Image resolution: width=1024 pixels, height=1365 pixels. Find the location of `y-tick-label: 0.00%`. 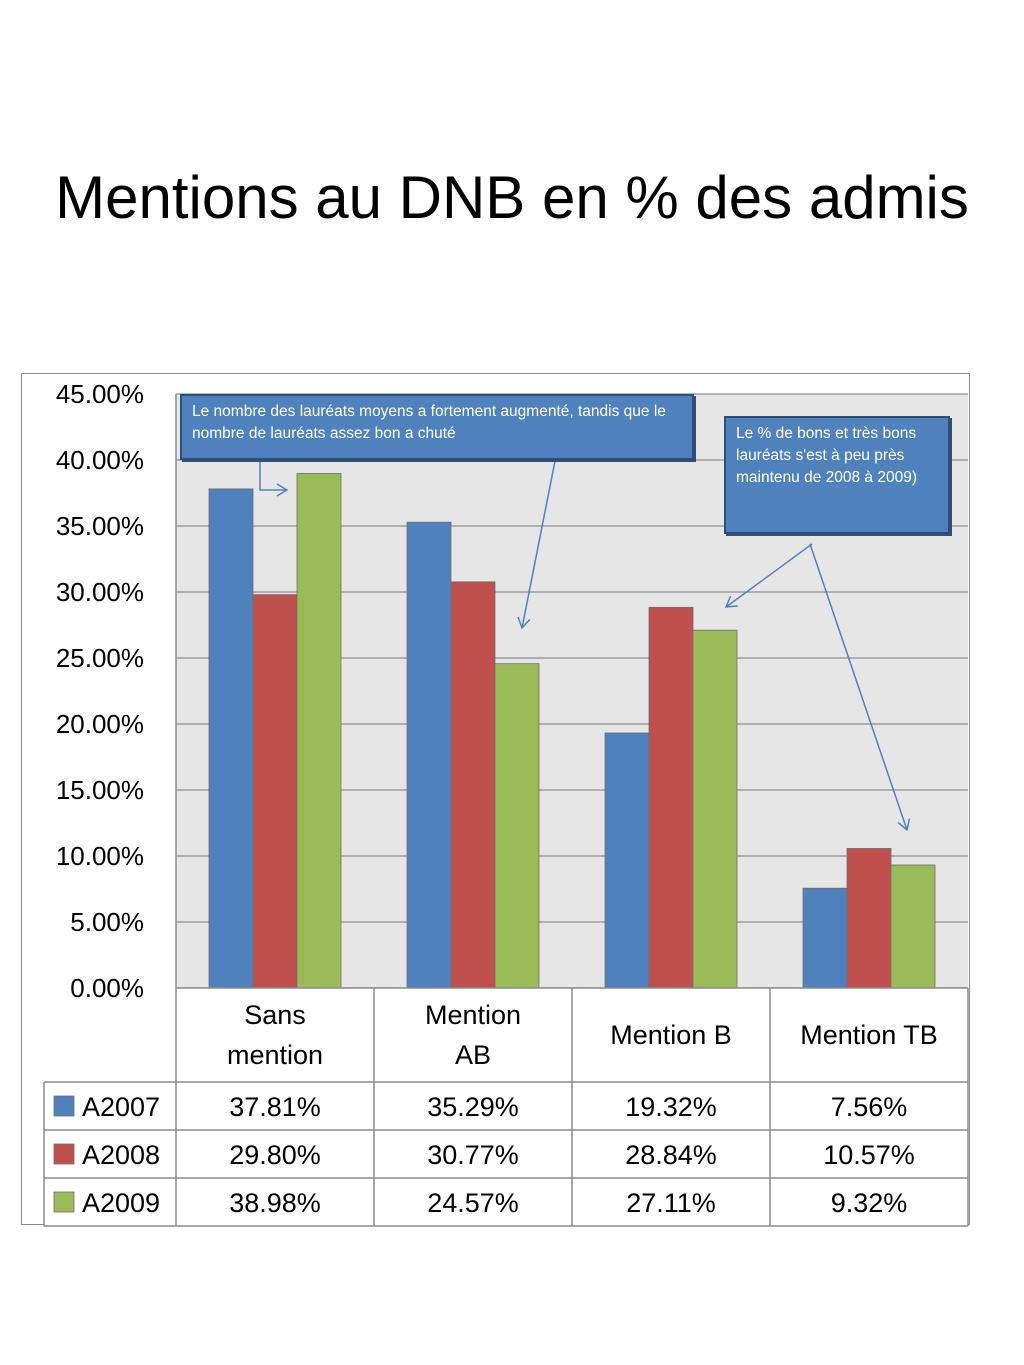

y-tick-label: 0.00% is located at coordinates (107, 988).